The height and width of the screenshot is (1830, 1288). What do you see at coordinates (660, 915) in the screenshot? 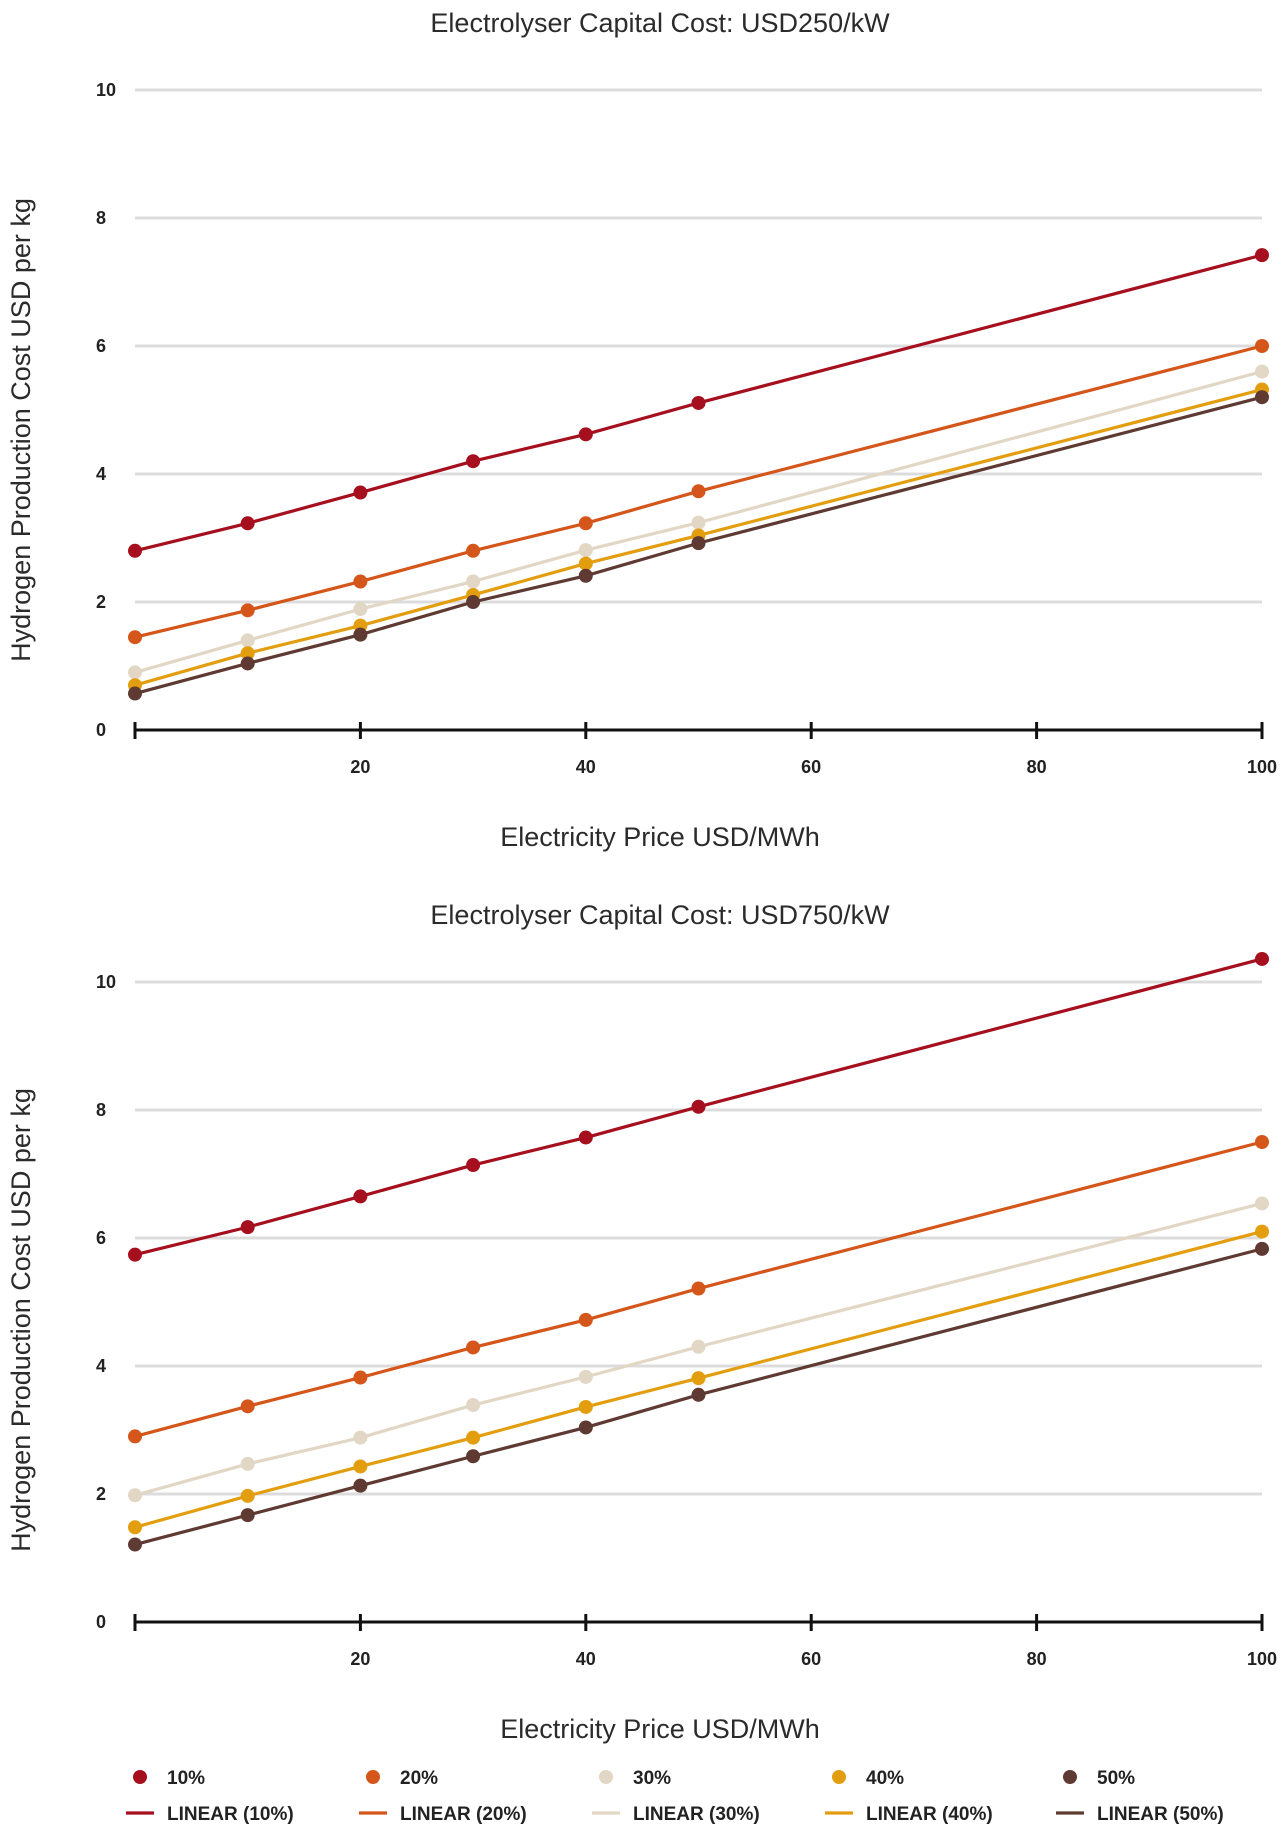
I see `chart-title: Electrolyser Capital Cost: USD750/kW` at bounding box center [660, 915].